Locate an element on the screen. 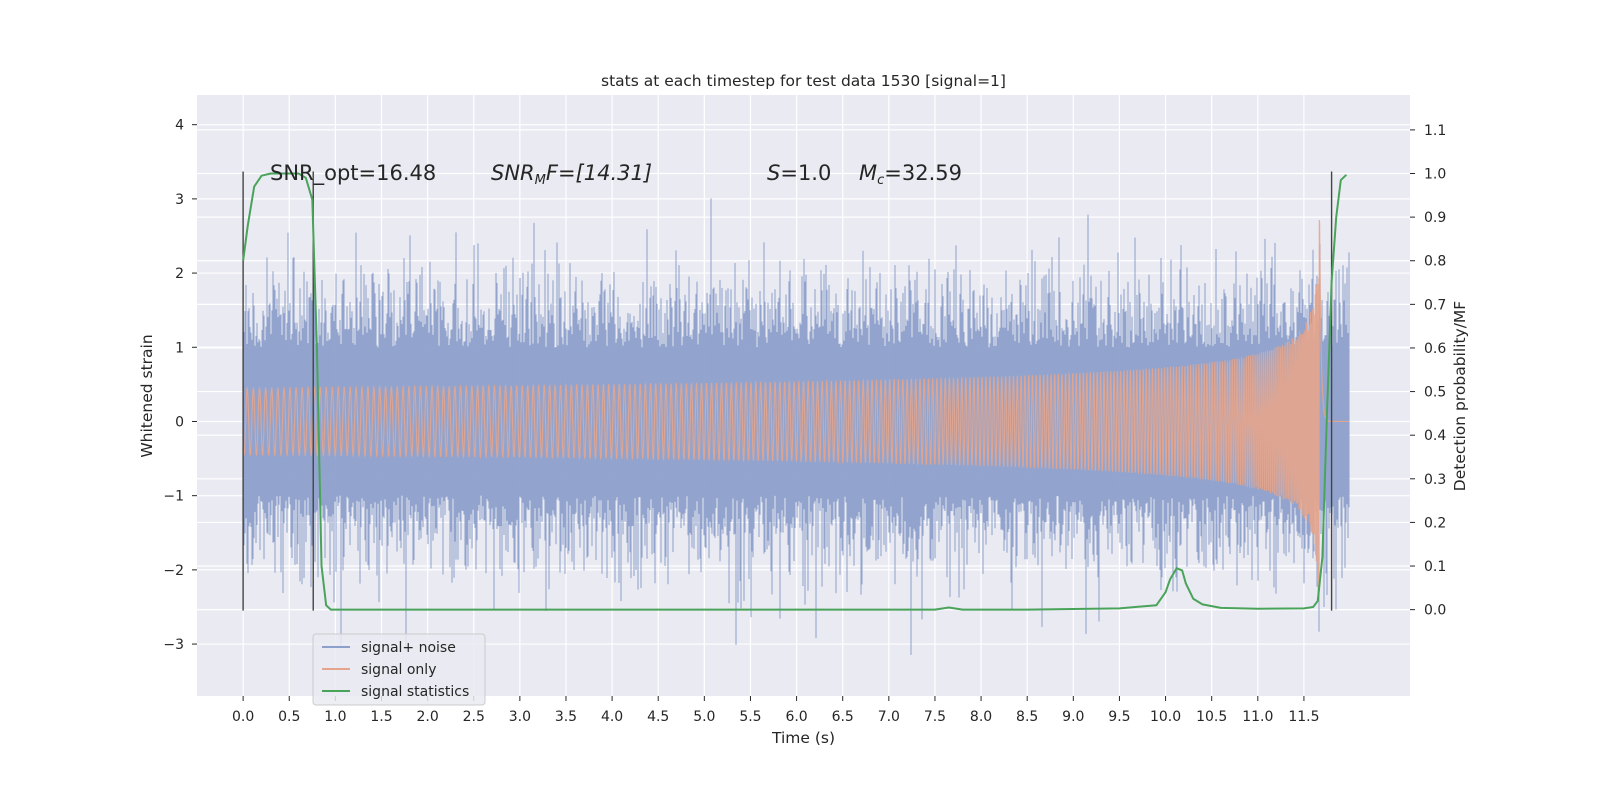  x-tick-label: 8.0 is located at coordinates (981, 717).